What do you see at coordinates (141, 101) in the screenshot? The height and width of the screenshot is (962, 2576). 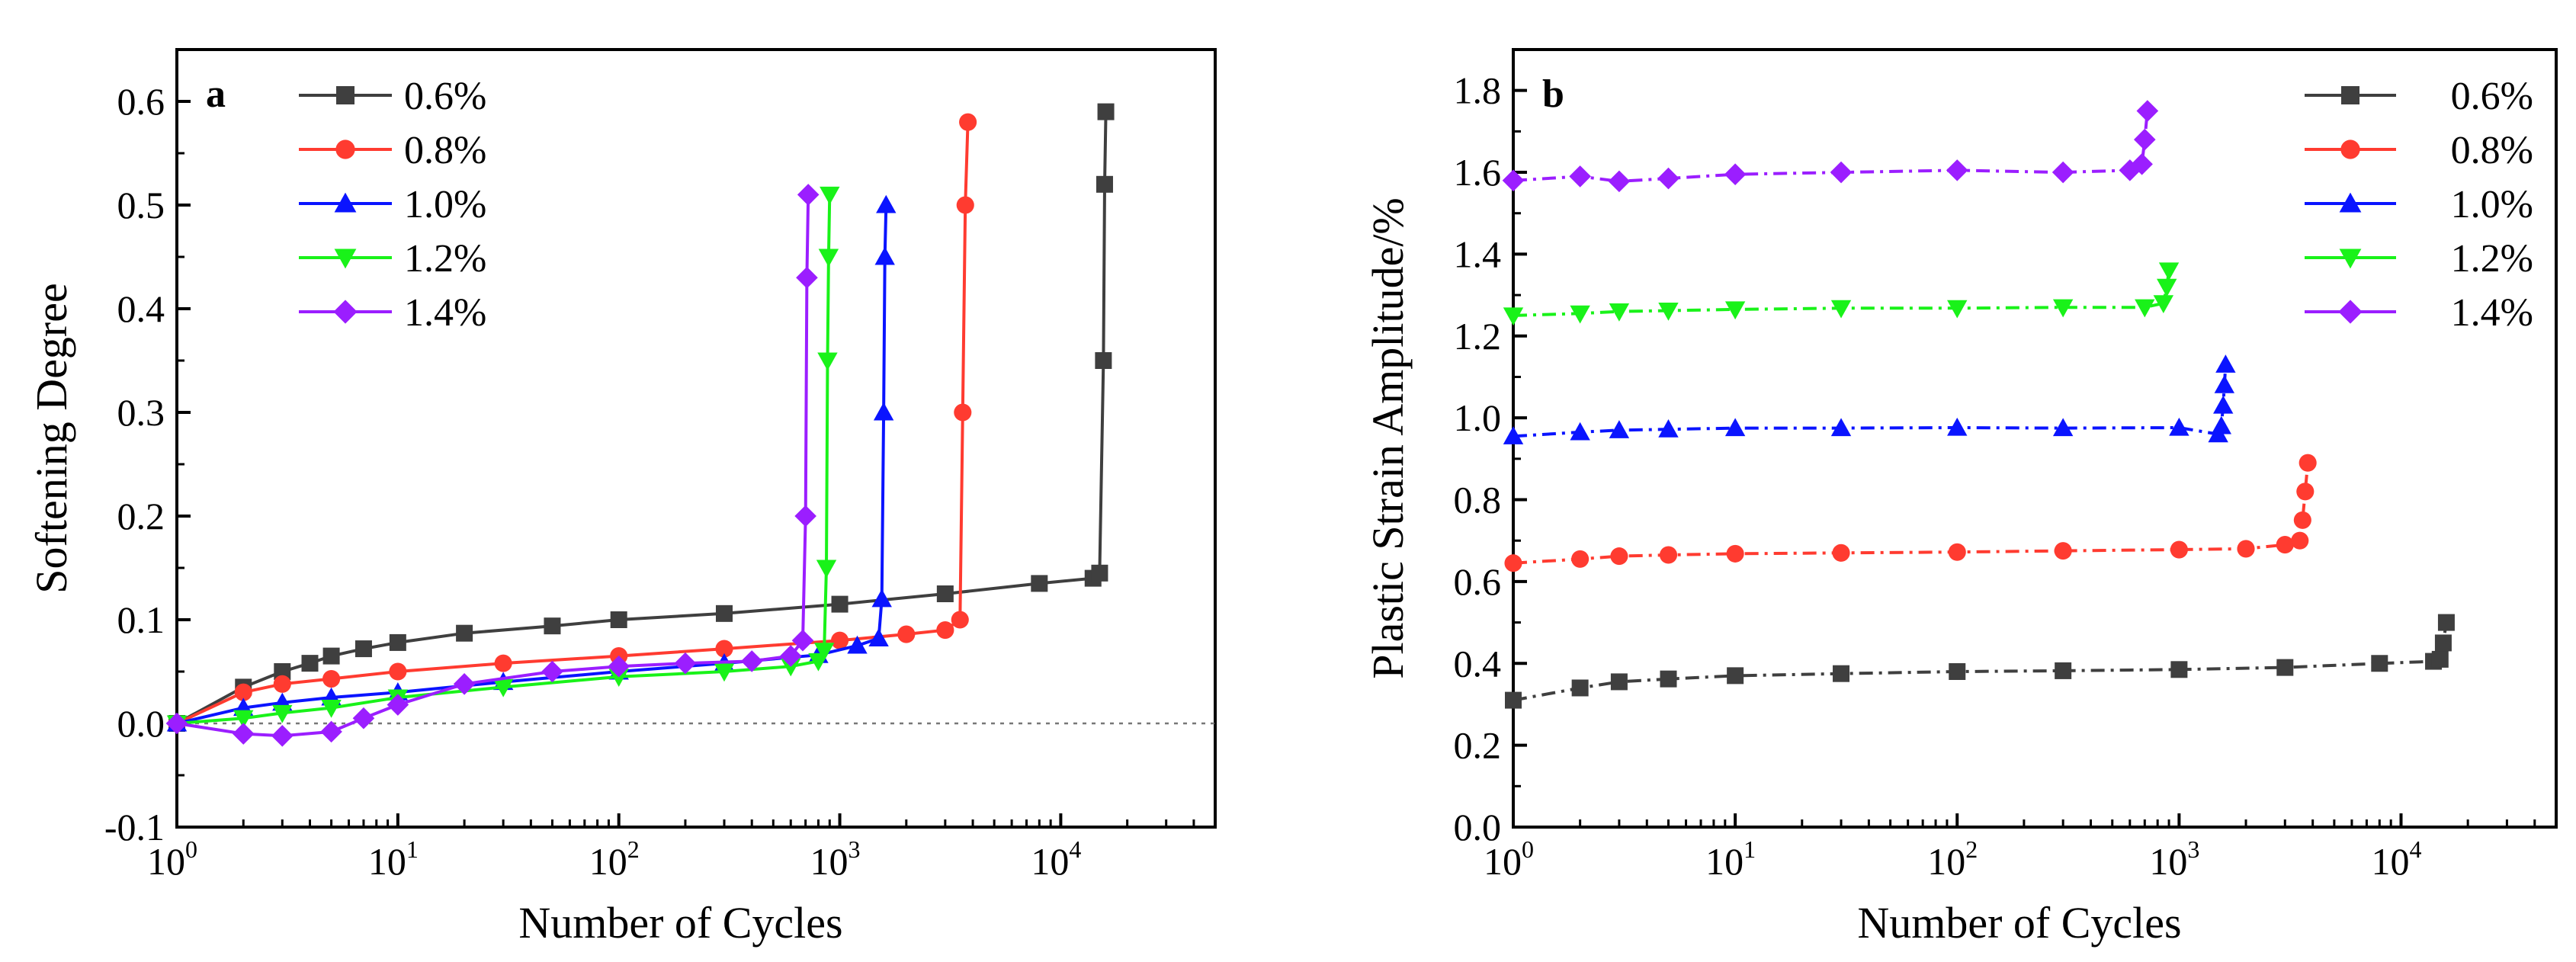 I see `y-tick-label: 0.6` at bounding box center [141, 101].